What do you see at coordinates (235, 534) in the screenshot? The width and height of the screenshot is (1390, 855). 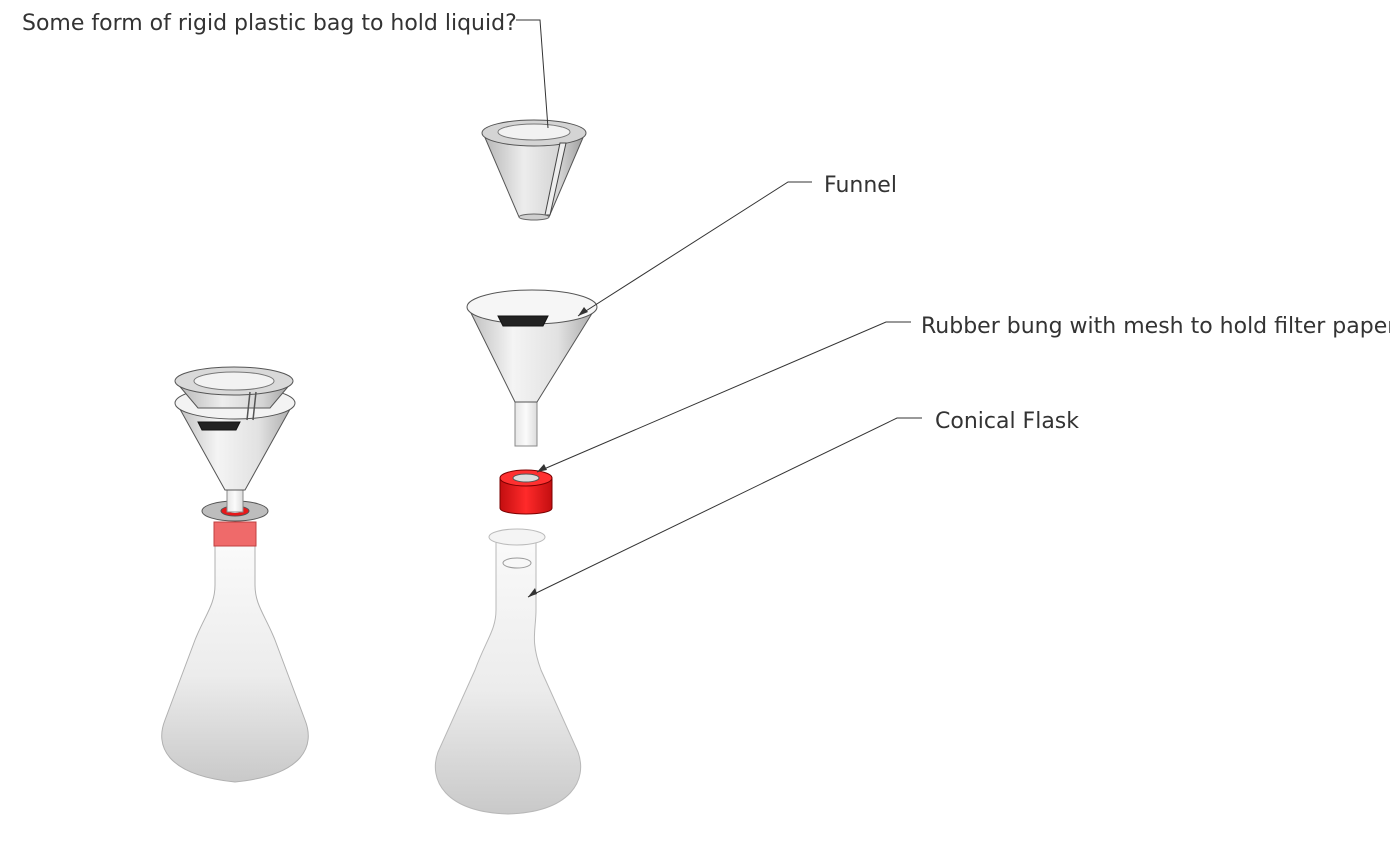 I see `assembled-bung-band` at bounding box center [235, 534].